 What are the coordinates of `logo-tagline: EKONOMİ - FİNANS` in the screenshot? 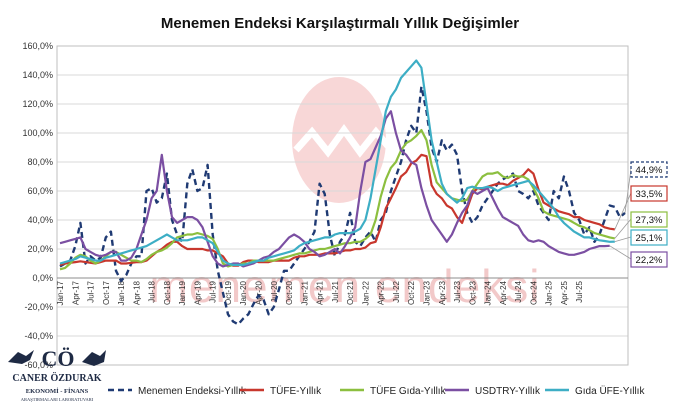 It's located at (57, 391).